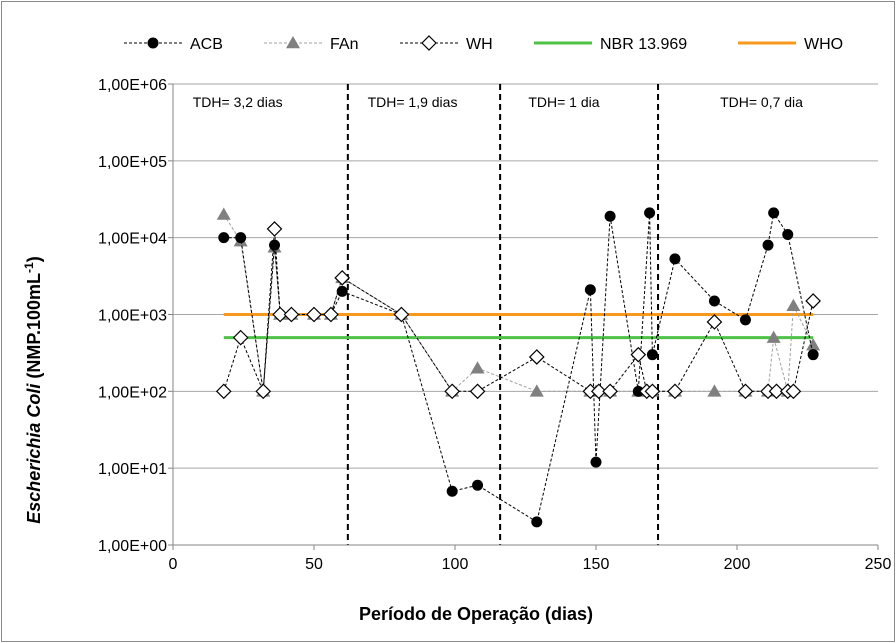 This screenshot has width=896, height=643. I want to click on y-tick-label: 1,00E+00, so click(132, 546).